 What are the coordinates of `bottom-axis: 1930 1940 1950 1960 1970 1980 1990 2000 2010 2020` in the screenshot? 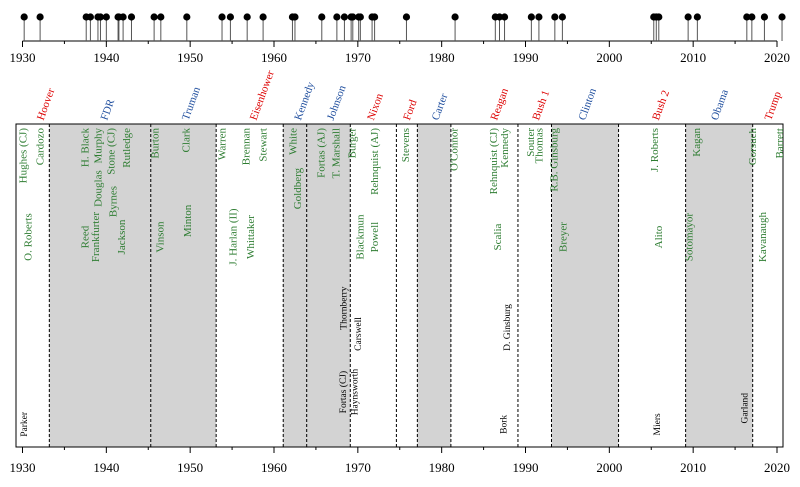 It's located at (400, 460).